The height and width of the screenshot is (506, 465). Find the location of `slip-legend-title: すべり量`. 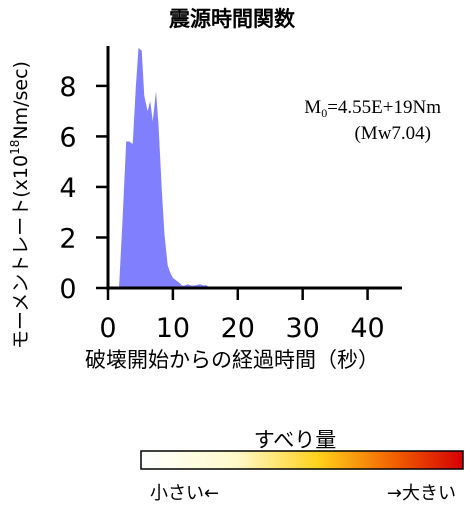

slip-legend-title: すべり量 is located at coordinates (295, 440).